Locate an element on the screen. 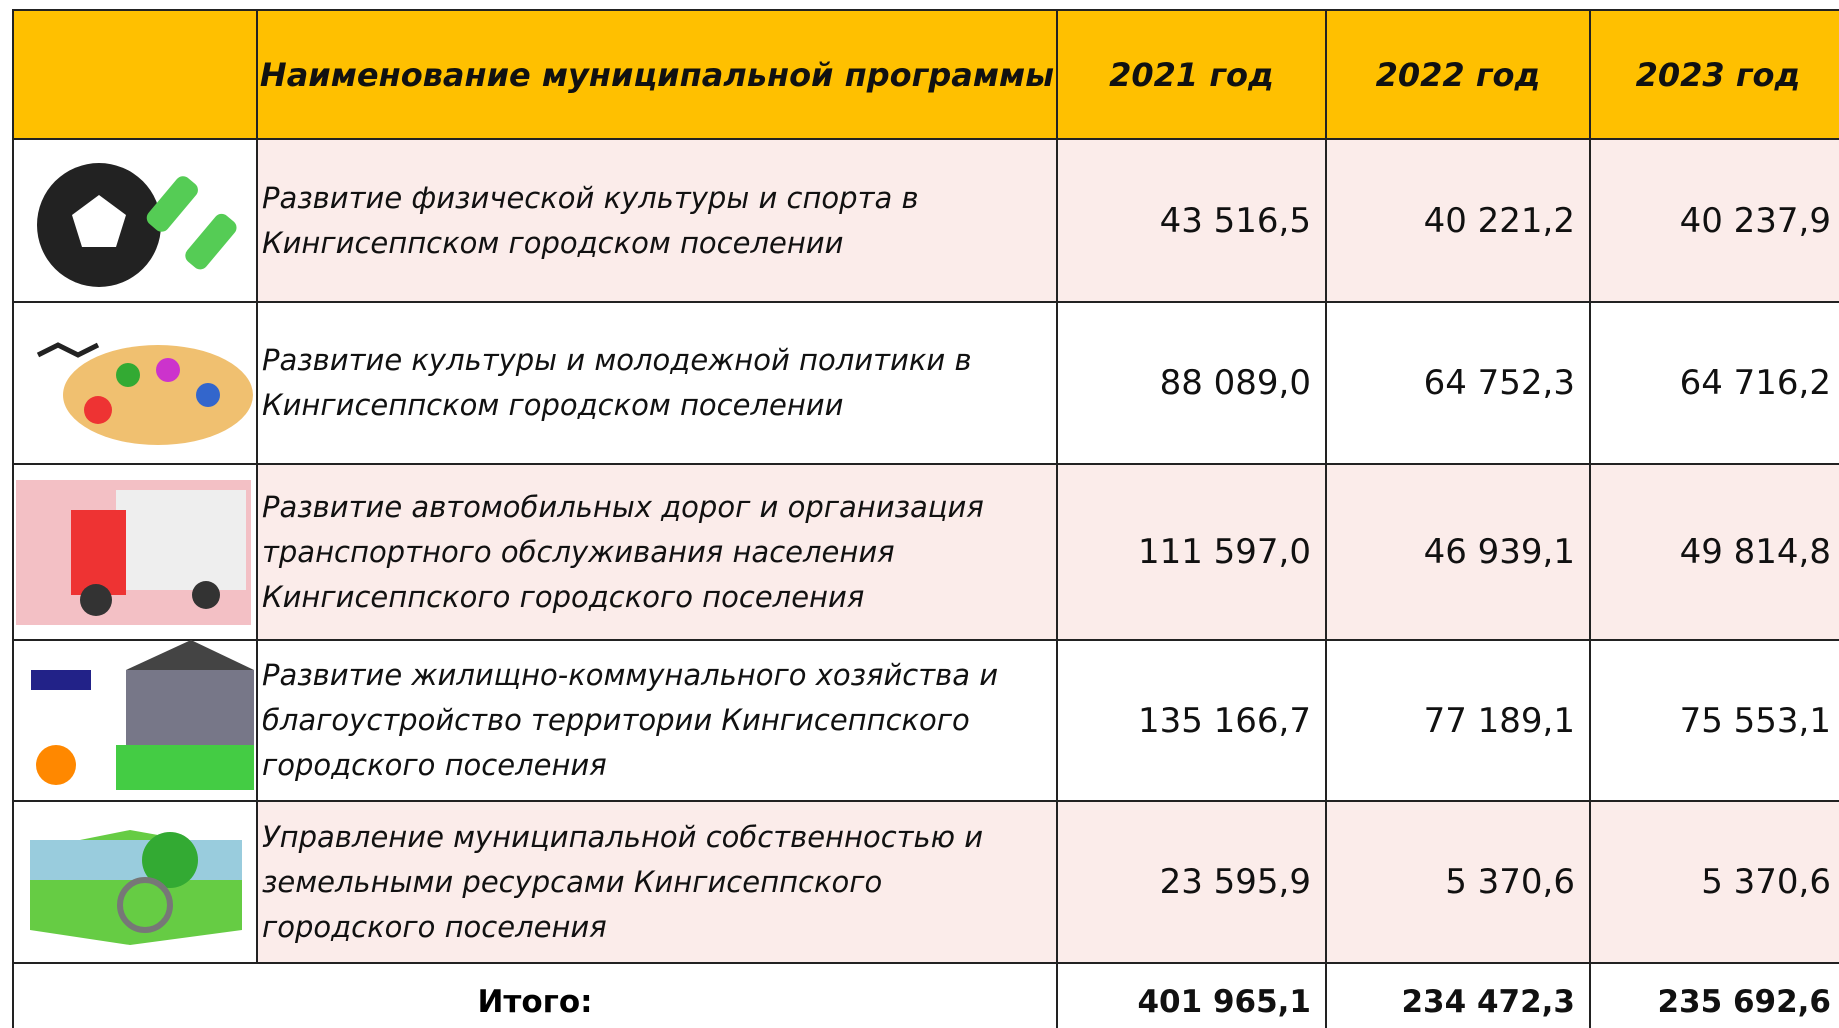 The width and height of the screenshot is (1839, 1028). amount-text: 46 939,1 is located at coordinates (1499, 552).